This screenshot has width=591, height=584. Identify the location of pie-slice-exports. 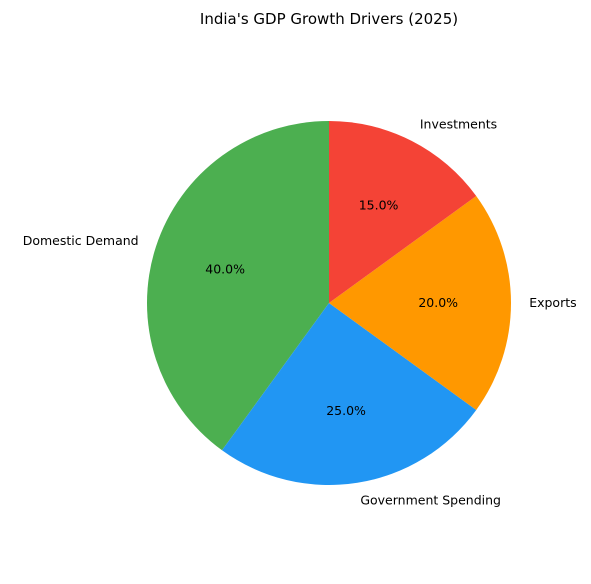
(420, 303).